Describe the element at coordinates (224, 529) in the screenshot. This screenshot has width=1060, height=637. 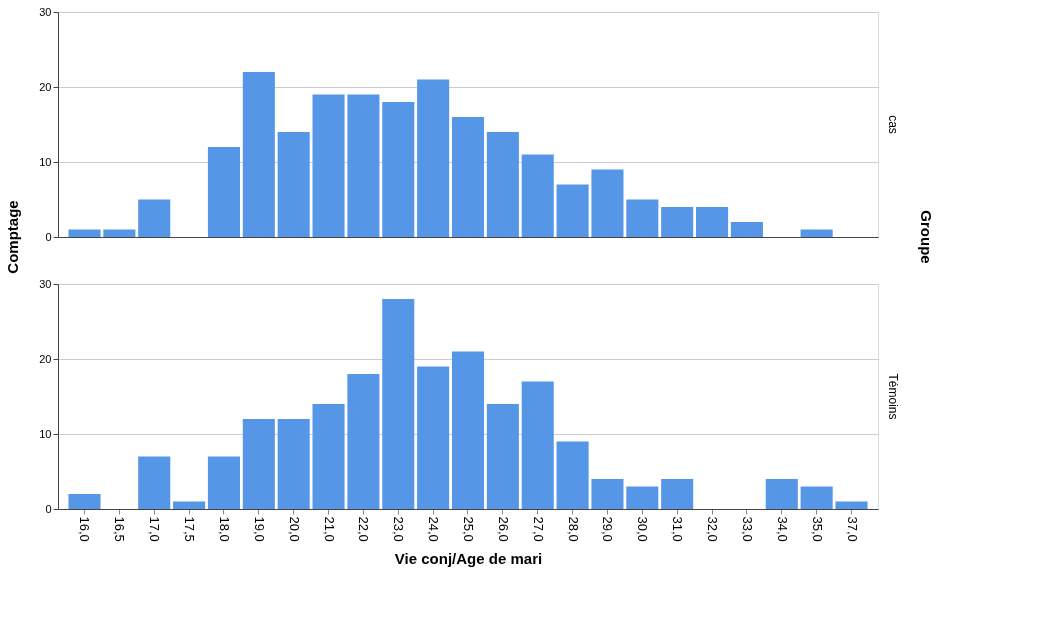
I see `x-tick-label: 18,0` at that location.